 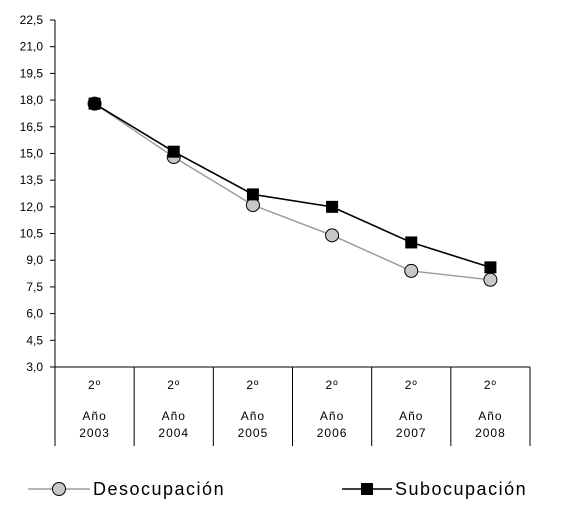 What do you see at coordinates (94, 433) in the screenshot?
I see `x-category-label-line3: 2003` at bounding box center [94, 433].